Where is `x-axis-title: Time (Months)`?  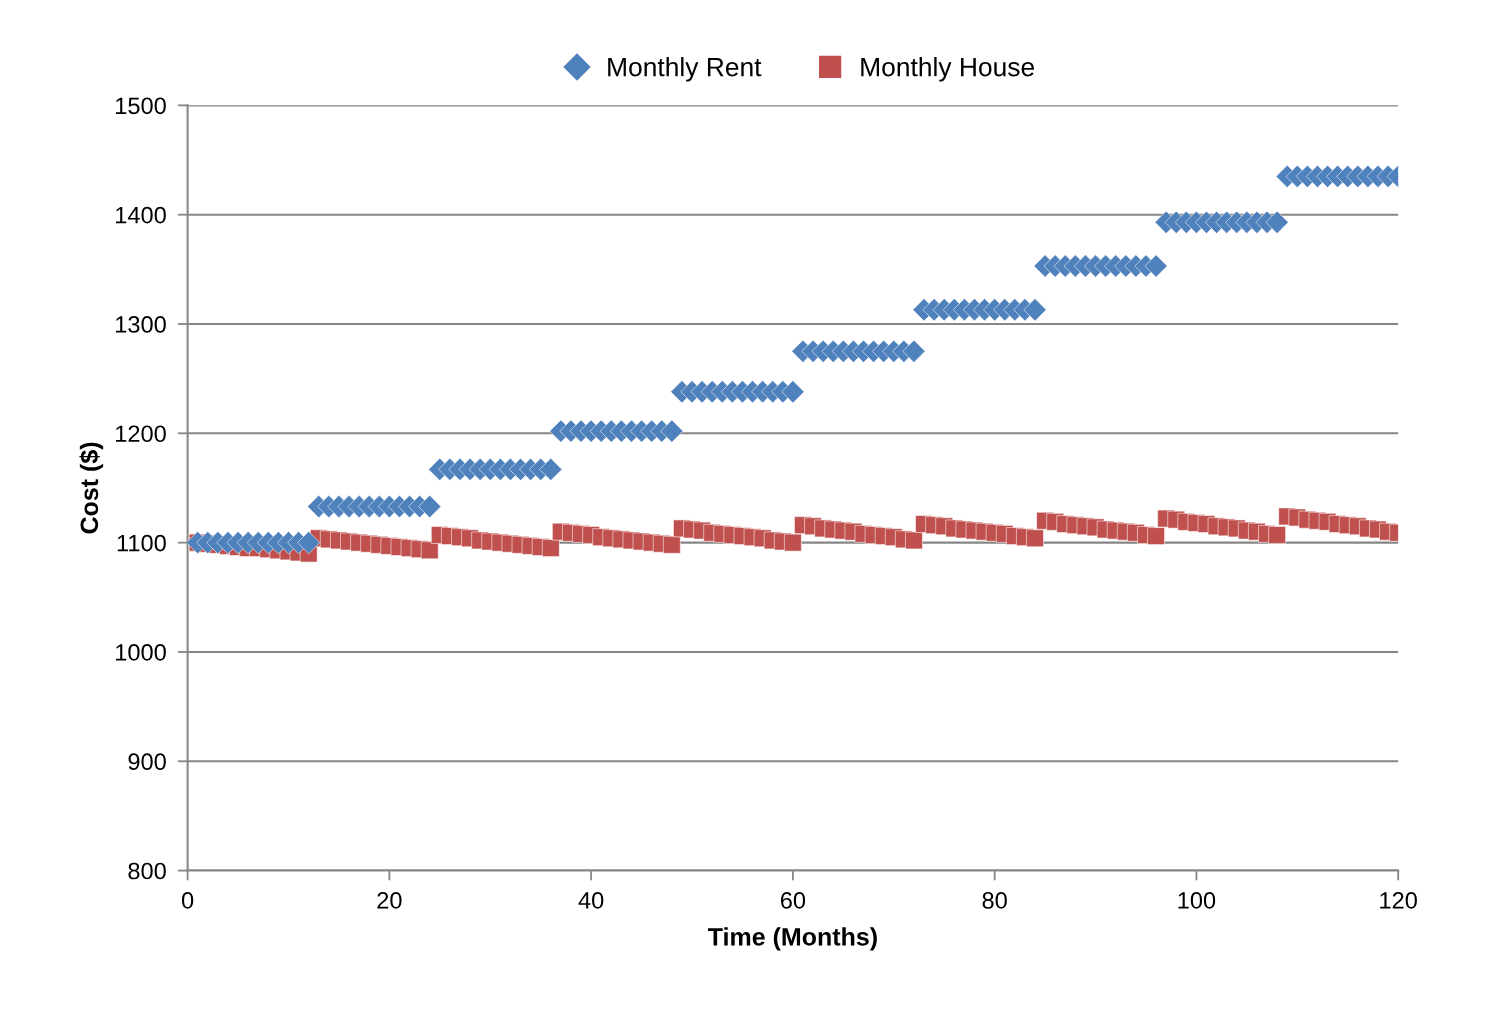 x-axis-title: Time (Months) is located at coordinates (792, 939).